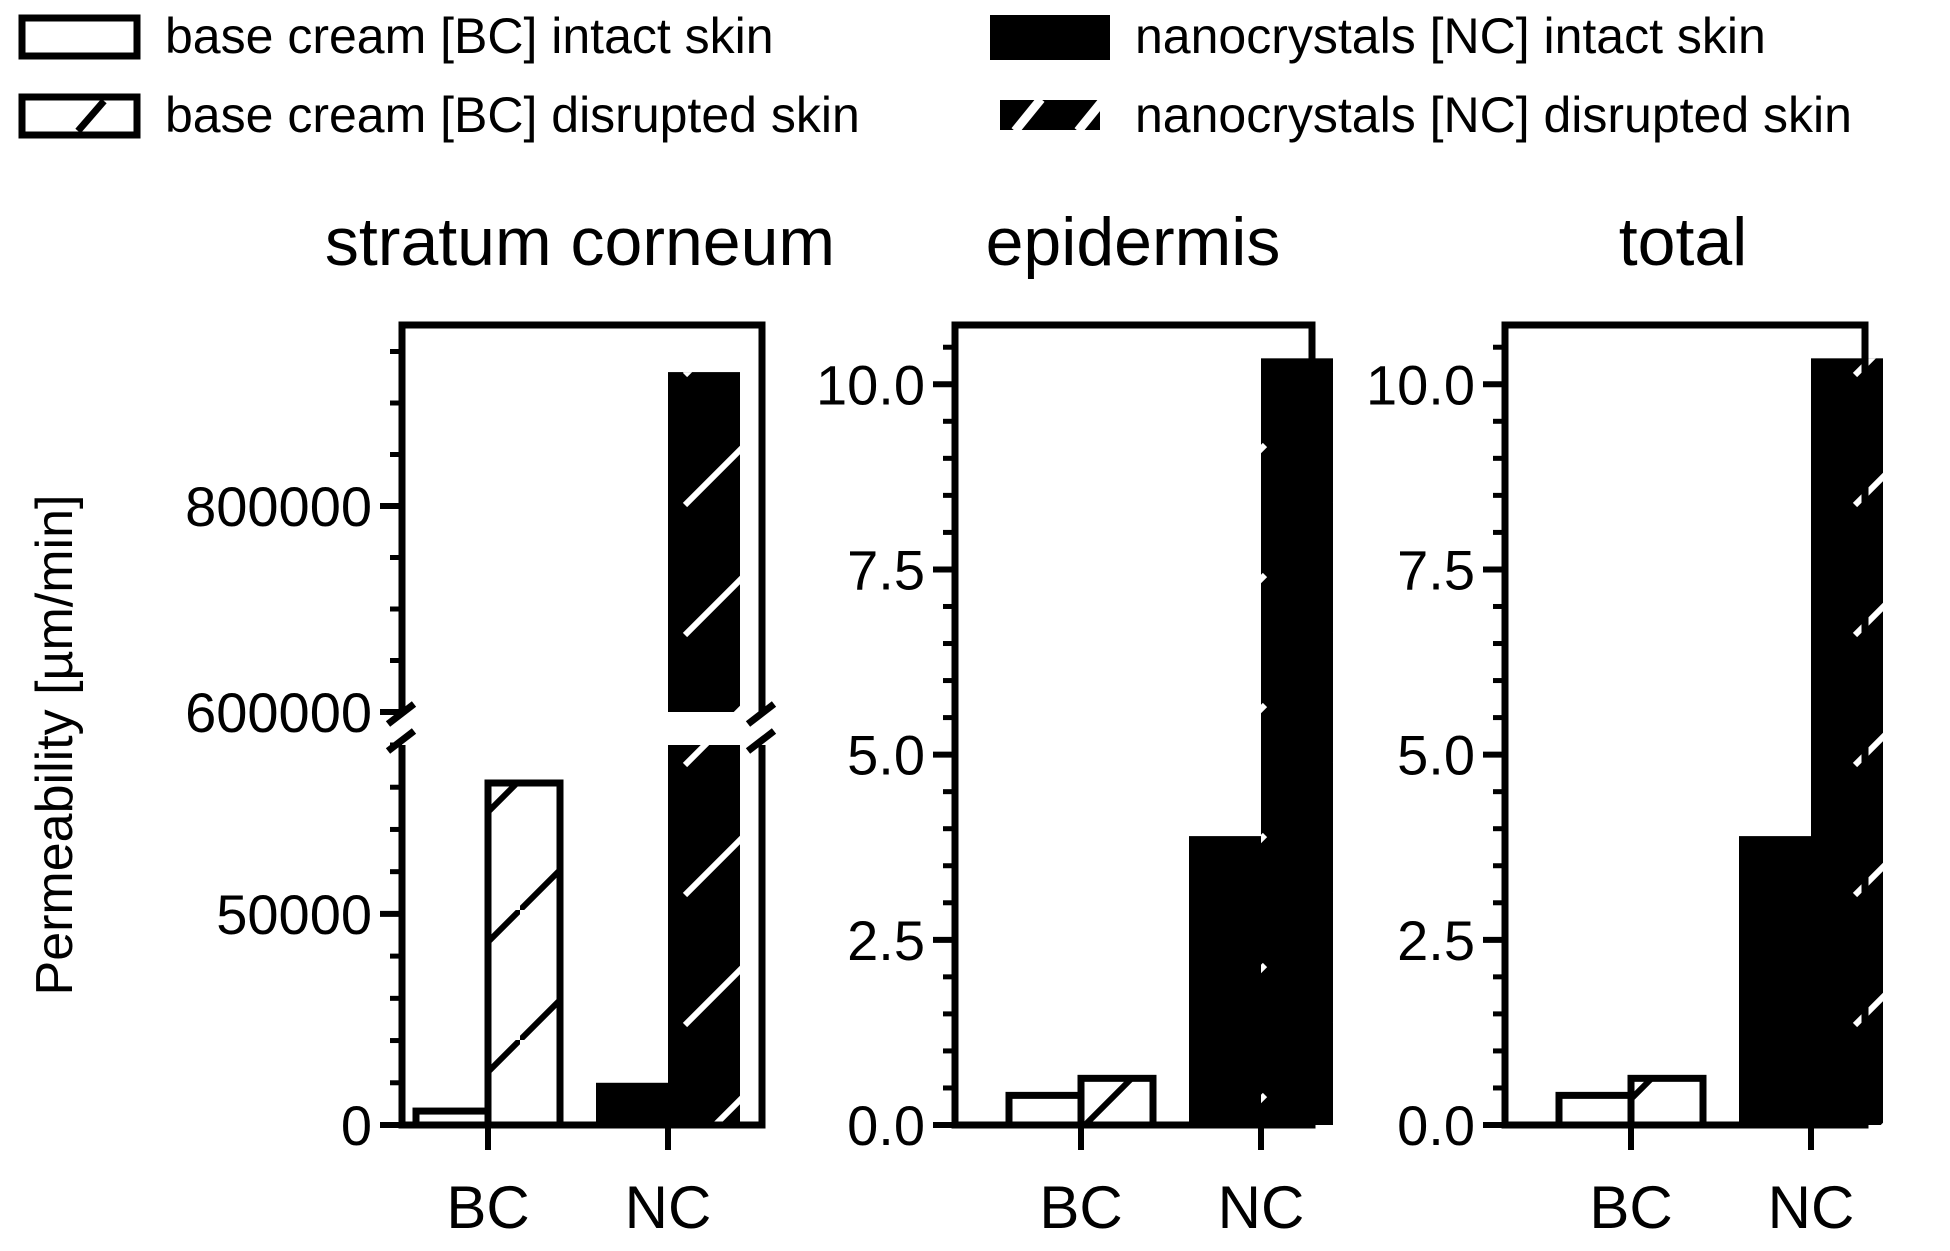  What do you see at coordinates (1493, 115) in the screenshot?
I see `legend-label-nc-disrupted: nanocrystals [NC] disrupted skin` at bounding box center [1493, 115].